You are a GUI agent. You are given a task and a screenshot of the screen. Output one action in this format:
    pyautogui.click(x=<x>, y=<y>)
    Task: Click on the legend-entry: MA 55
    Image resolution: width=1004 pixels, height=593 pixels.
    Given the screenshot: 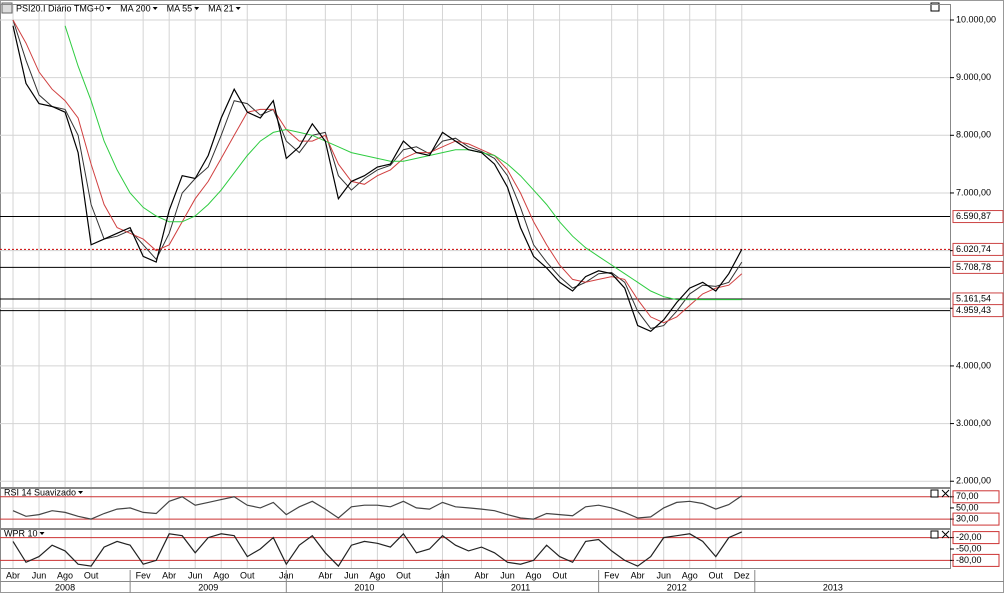 What is the action you would take?
    pyautogui.click(x=180, y=8)
    